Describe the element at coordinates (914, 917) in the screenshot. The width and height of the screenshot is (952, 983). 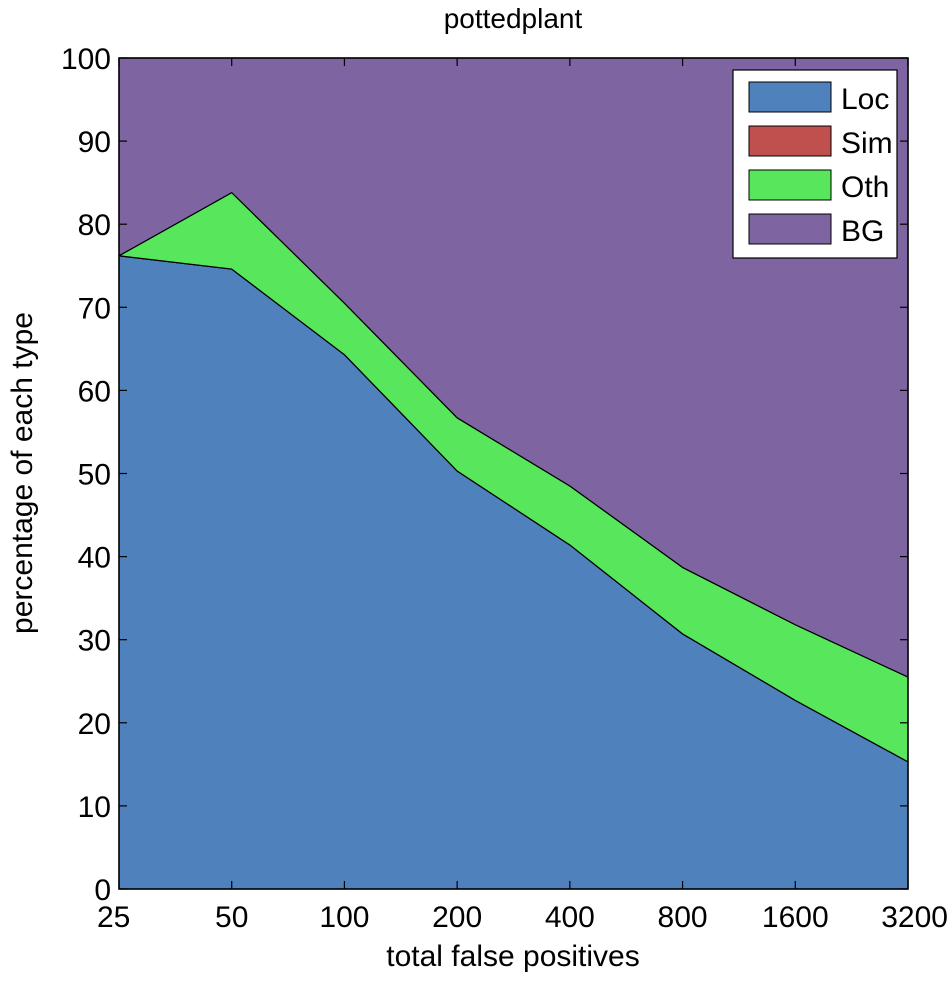
I see `x-tick-label: 3200` at that location.